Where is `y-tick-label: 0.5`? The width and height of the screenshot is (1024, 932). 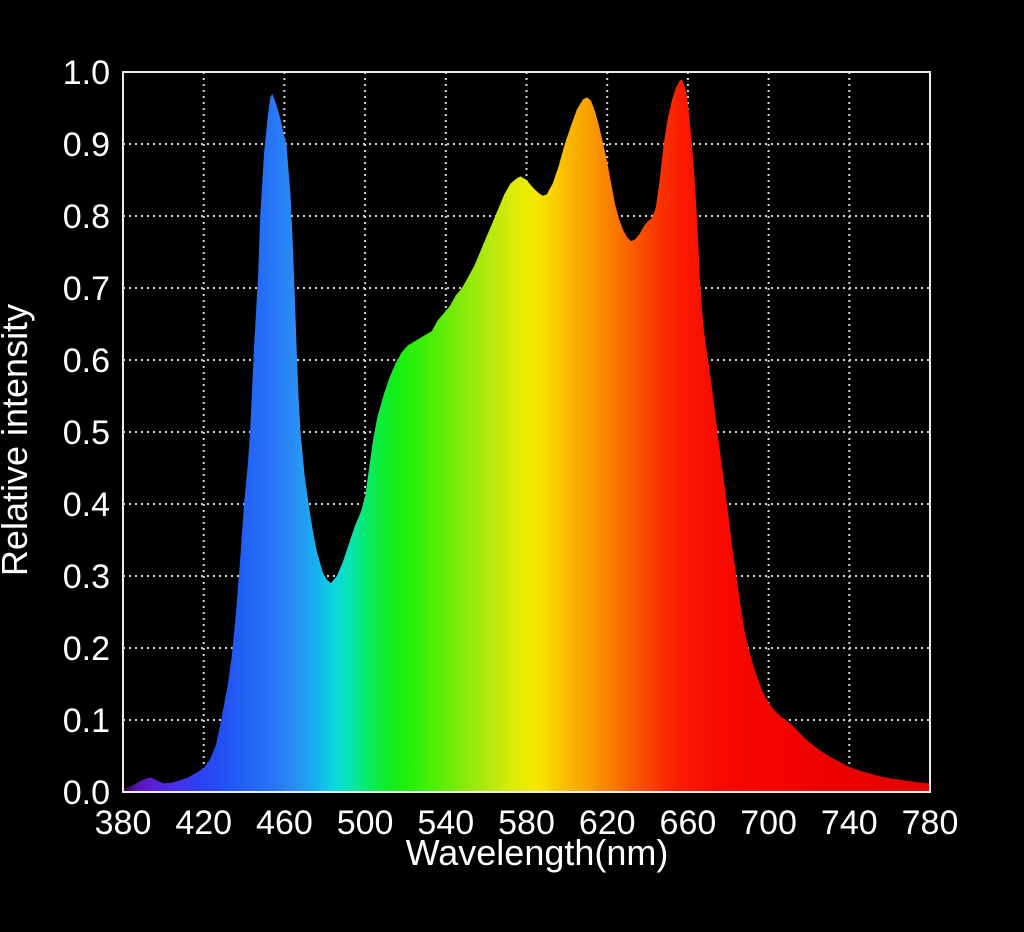
y-tick-label: 0.5 is located at coordinates (86, 433).